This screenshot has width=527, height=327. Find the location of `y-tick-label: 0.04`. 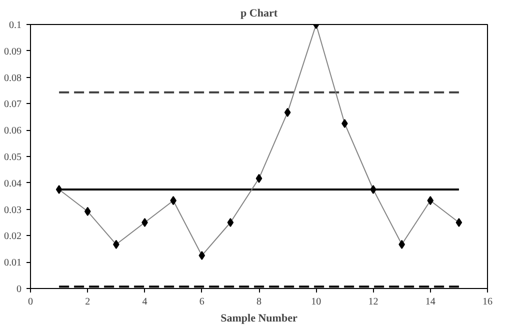

y-tick-label: 0.04 is located at coordinates (13, 184).